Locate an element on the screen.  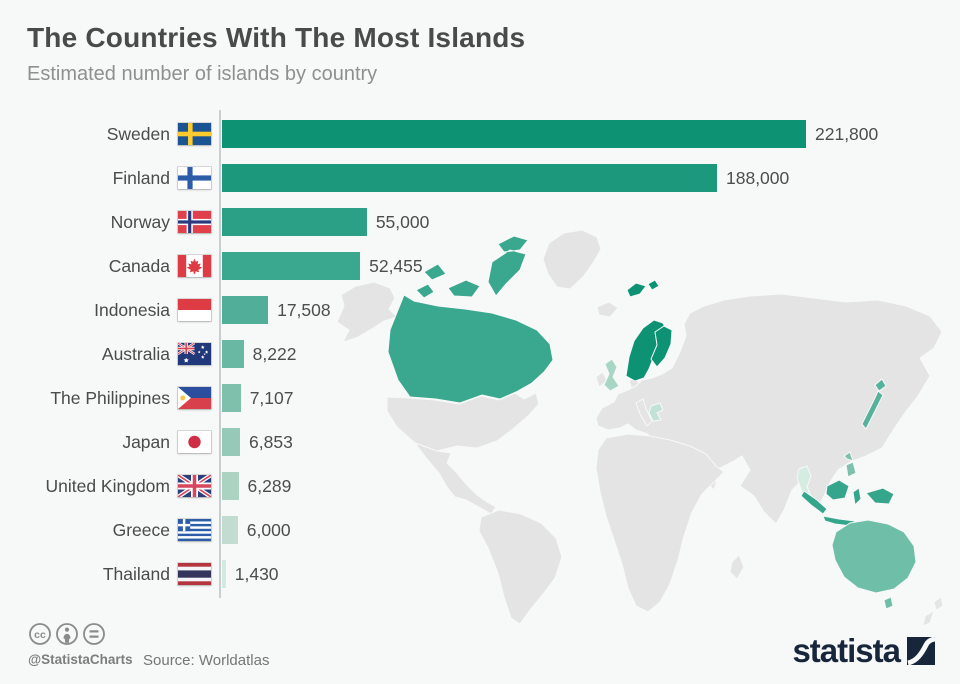
statista-wordmark: statista is located at coordinates (846, 650).